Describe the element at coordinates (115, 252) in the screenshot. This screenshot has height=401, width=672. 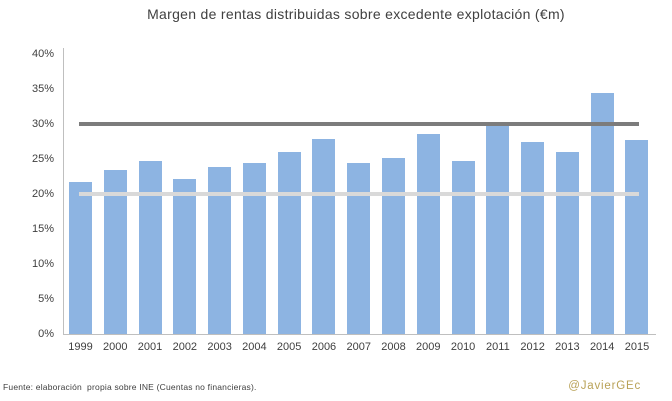
I see `bar-2000` at that location.